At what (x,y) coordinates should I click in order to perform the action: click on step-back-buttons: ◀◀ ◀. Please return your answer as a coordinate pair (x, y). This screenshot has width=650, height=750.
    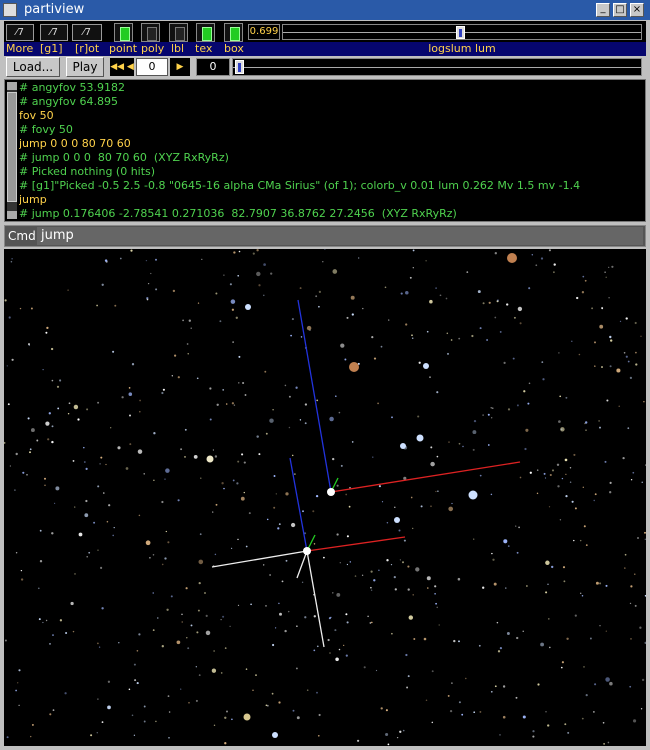
    Looking at the image, I should click on (122, 67).